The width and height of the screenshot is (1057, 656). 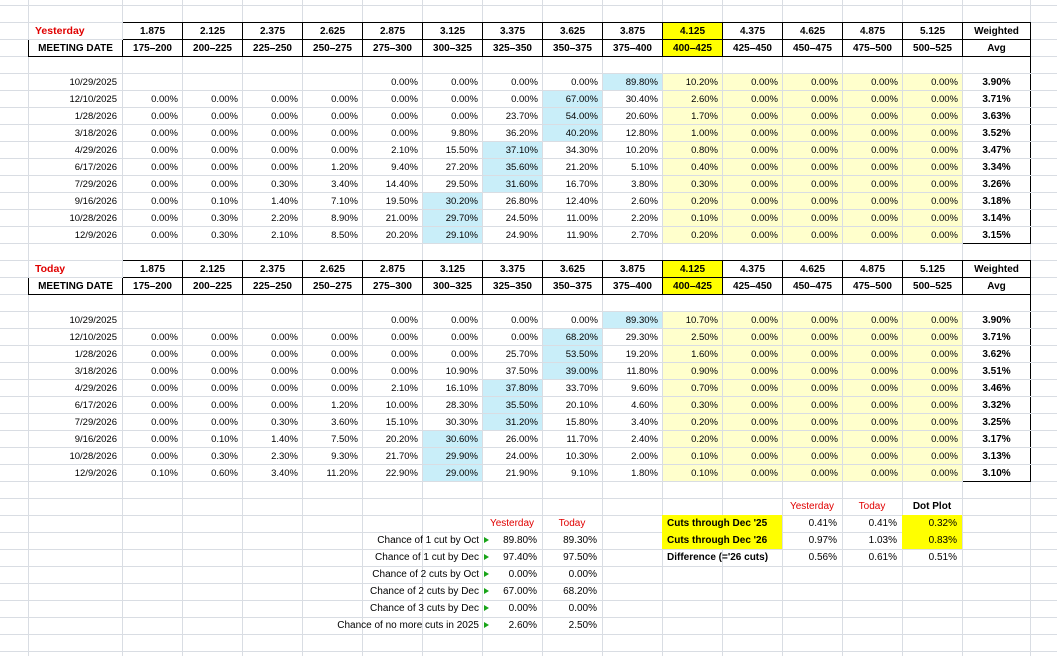 What do you see at coordinates (272, 201) in the screenshot?
I see `probability-cell: 1.40%` at bounding box center [272, 201].